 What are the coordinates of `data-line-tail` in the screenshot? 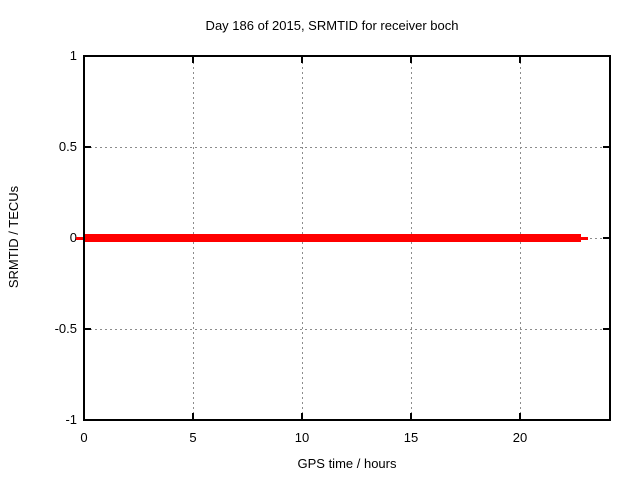 It's located at (584, 238).